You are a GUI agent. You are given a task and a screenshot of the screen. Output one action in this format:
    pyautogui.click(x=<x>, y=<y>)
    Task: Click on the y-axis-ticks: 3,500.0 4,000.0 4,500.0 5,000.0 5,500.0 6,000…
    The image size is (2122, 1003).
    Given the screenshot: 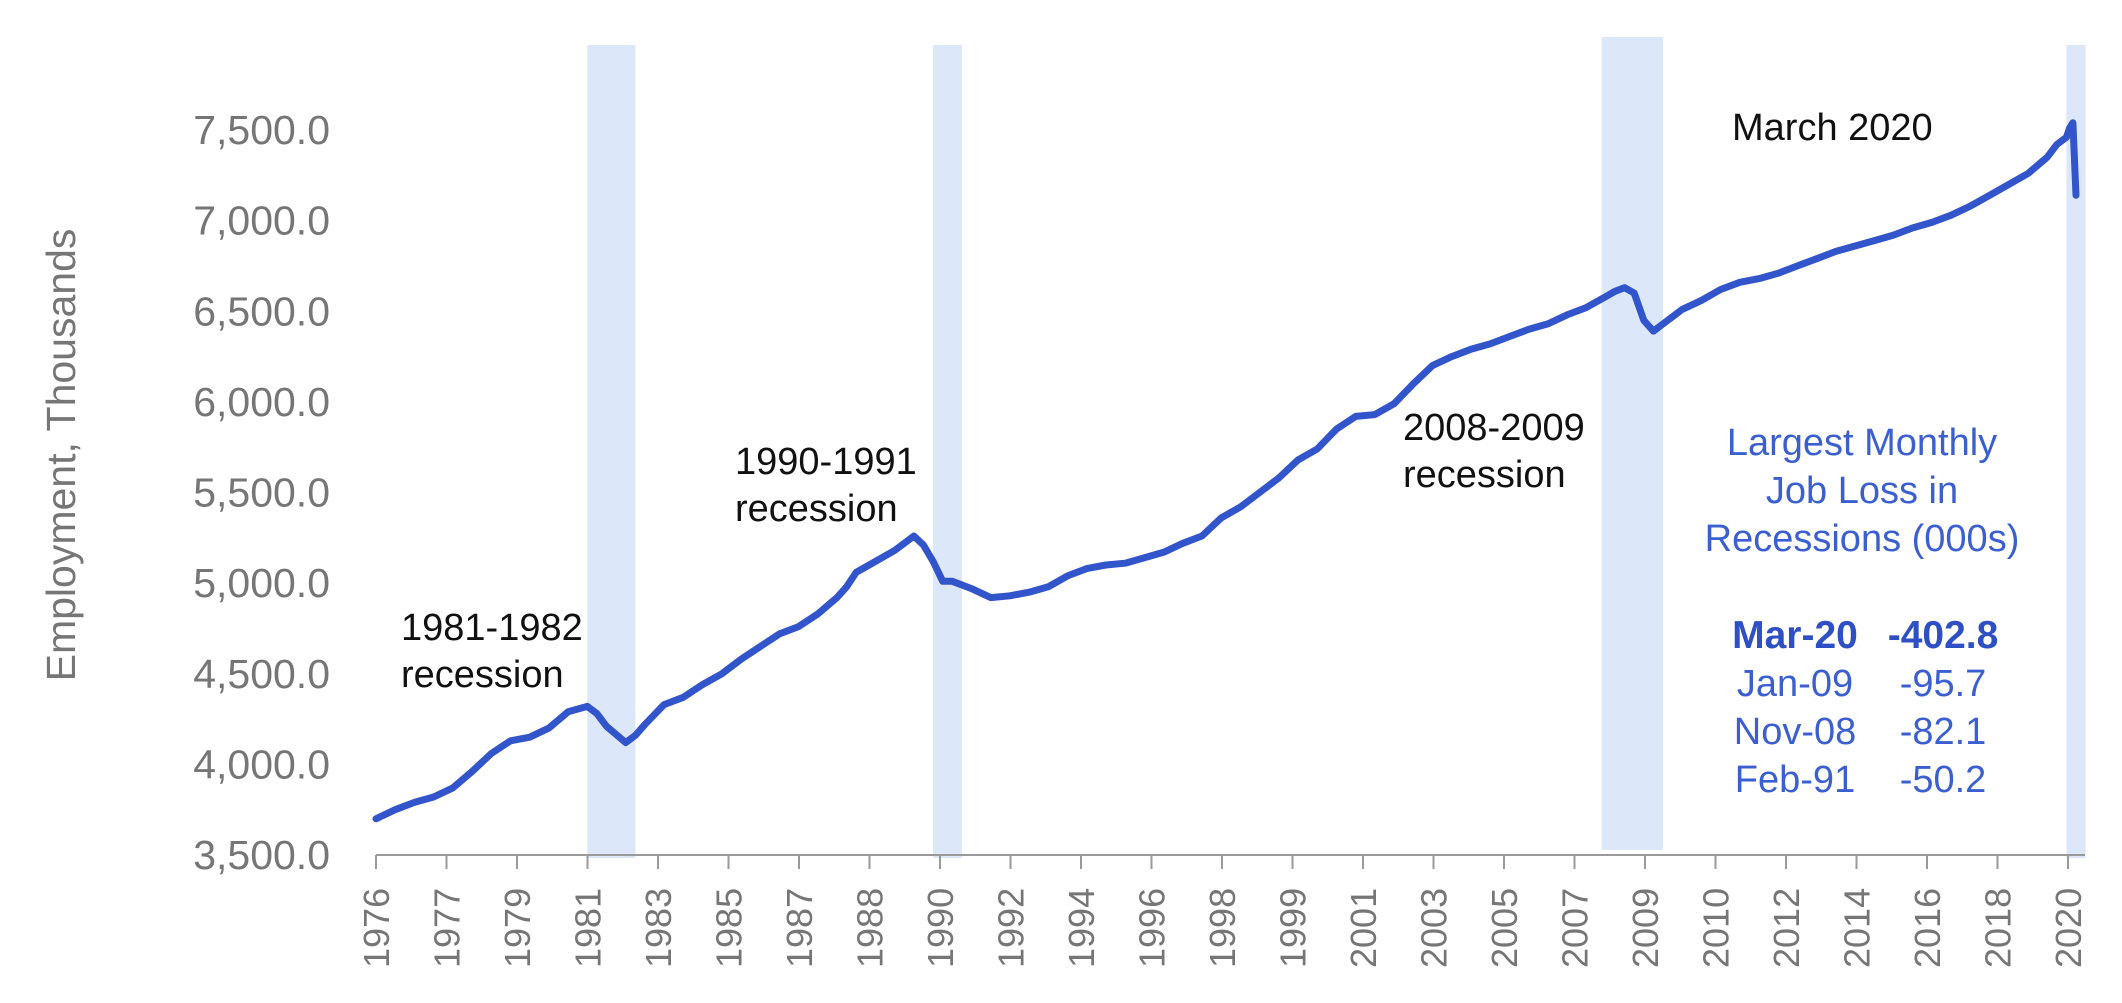 What is the action you would take?
    pyautogui.click(x=261, y=492)
    